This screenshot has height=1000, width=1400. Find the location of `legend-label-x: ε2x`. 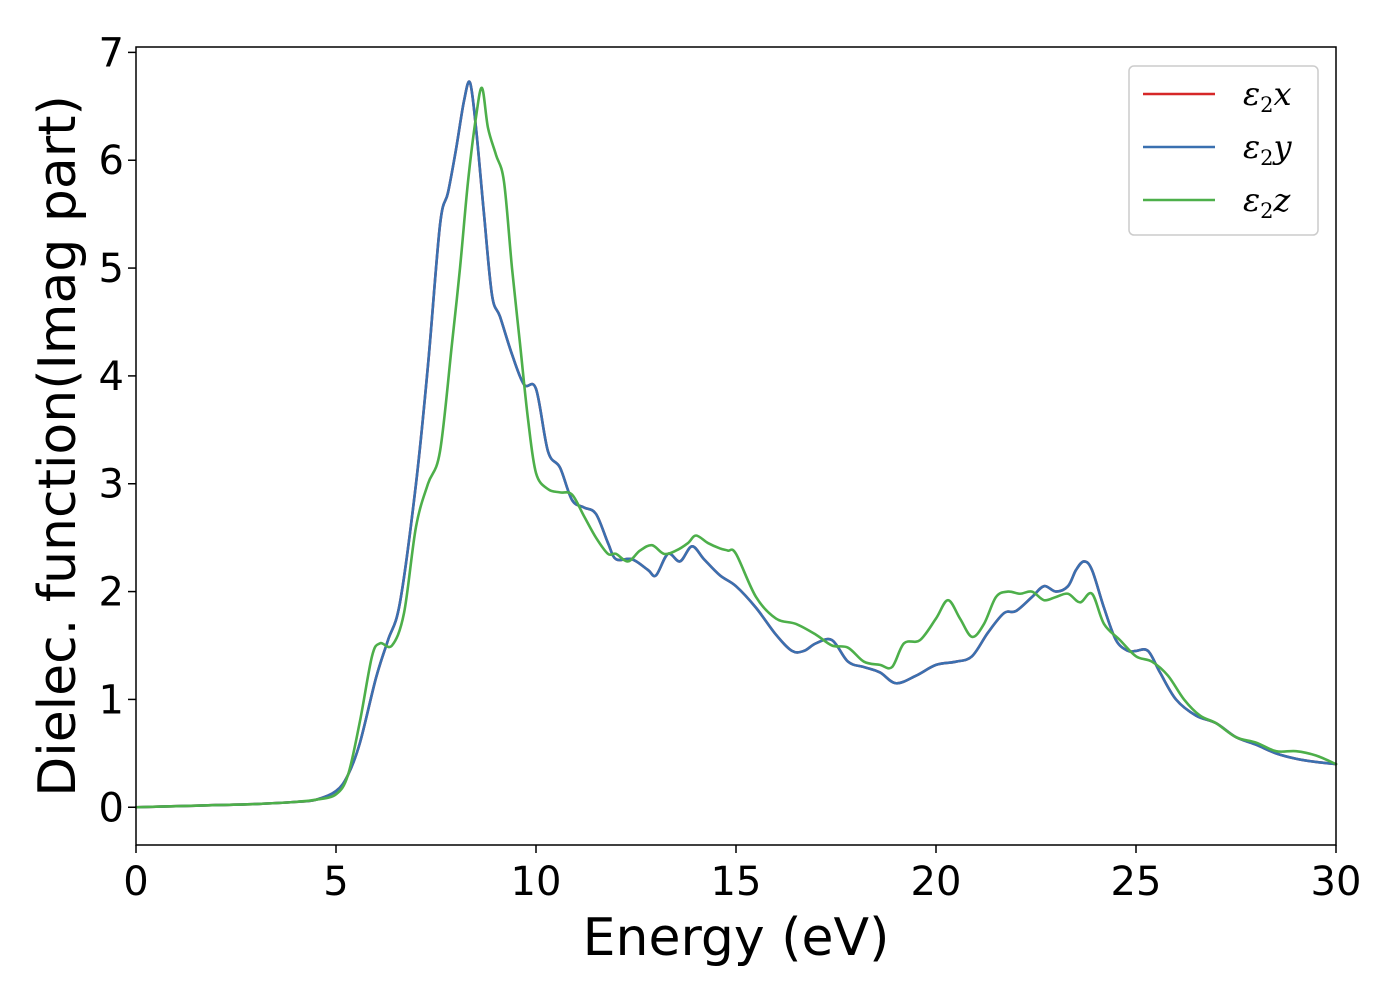

legend-label-x: ε2x is located at coordinates (1267, 96).